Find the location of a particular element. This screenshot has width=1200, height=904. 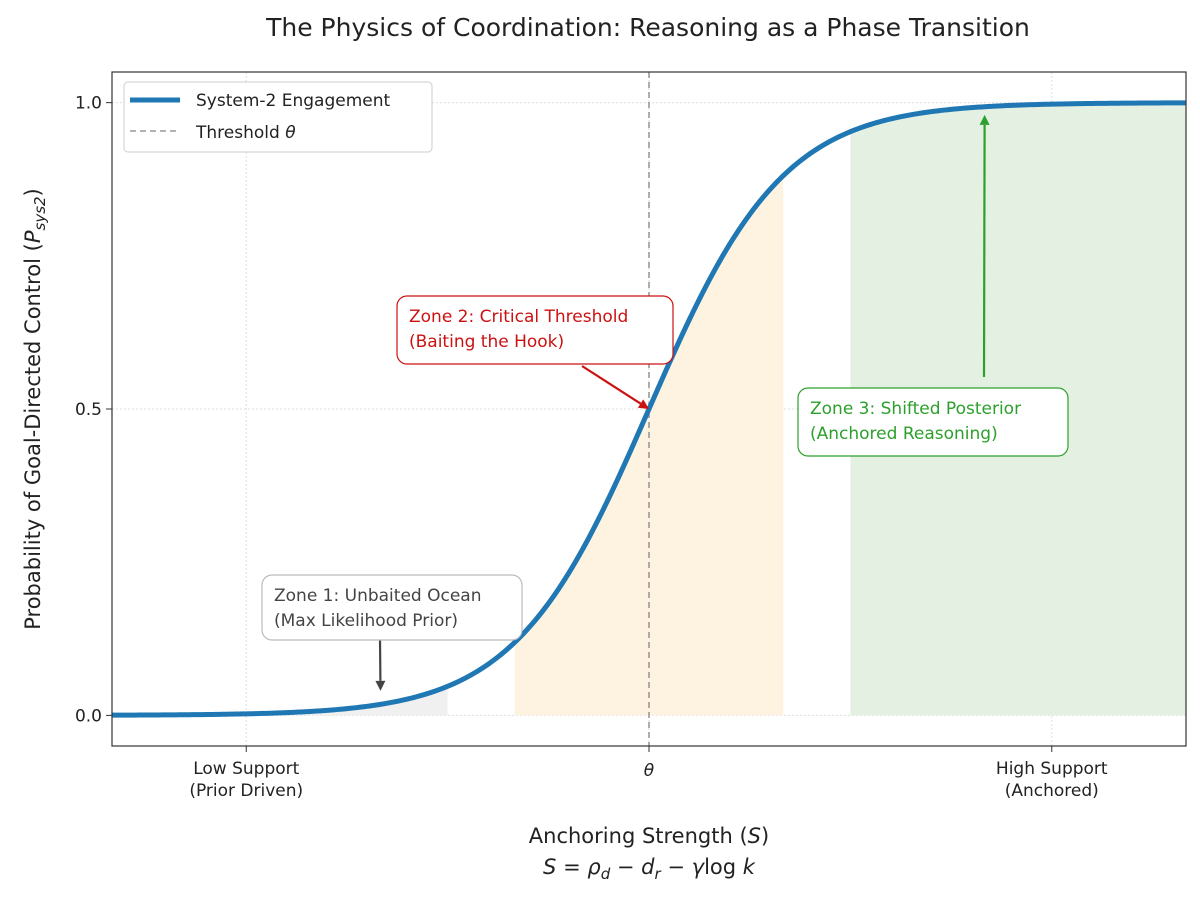

x-tick-label: Low Support is located at coordinates (246, 769).